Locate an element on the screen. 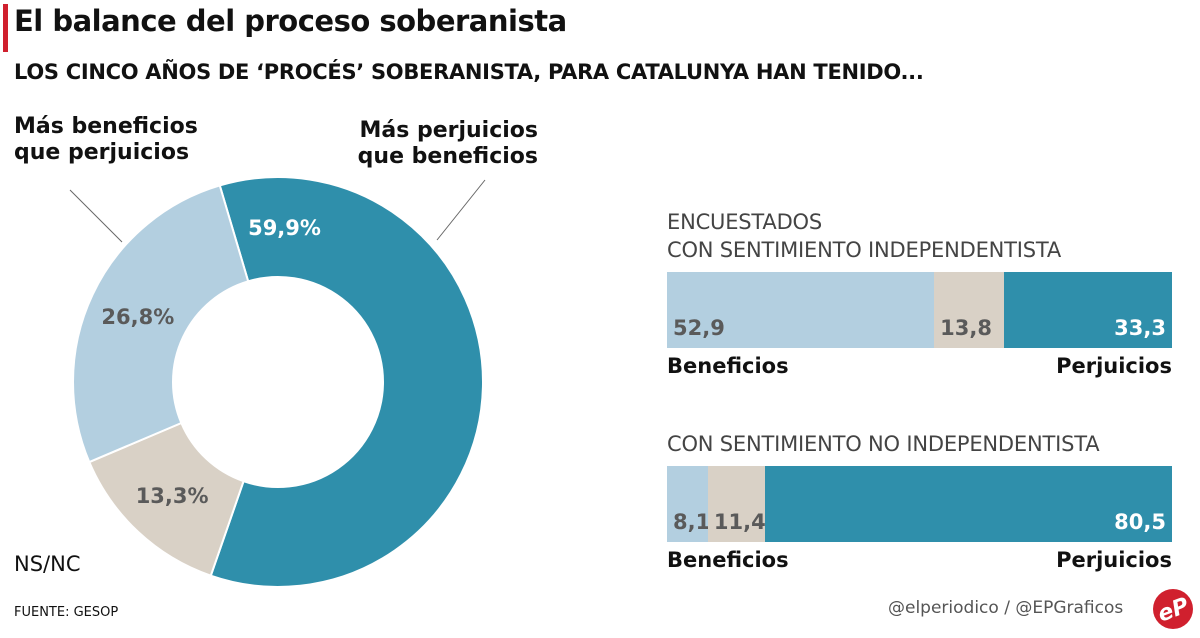  bar-segment-beneficios: 8,1 is located at coordinates (689, 504).